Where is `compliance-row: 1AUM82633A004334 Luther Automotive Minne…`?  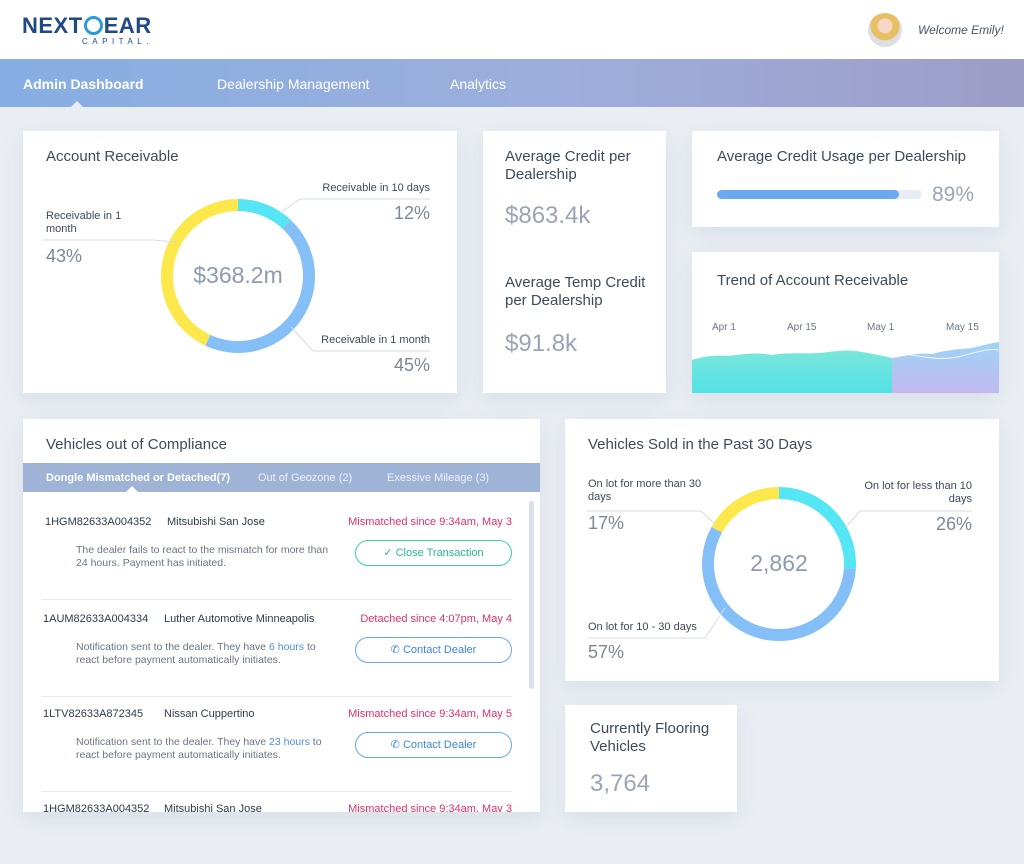 compliance-row: 1AUM82633A004334 Luther Automotive Minne… is located at coordinates (276, 649).